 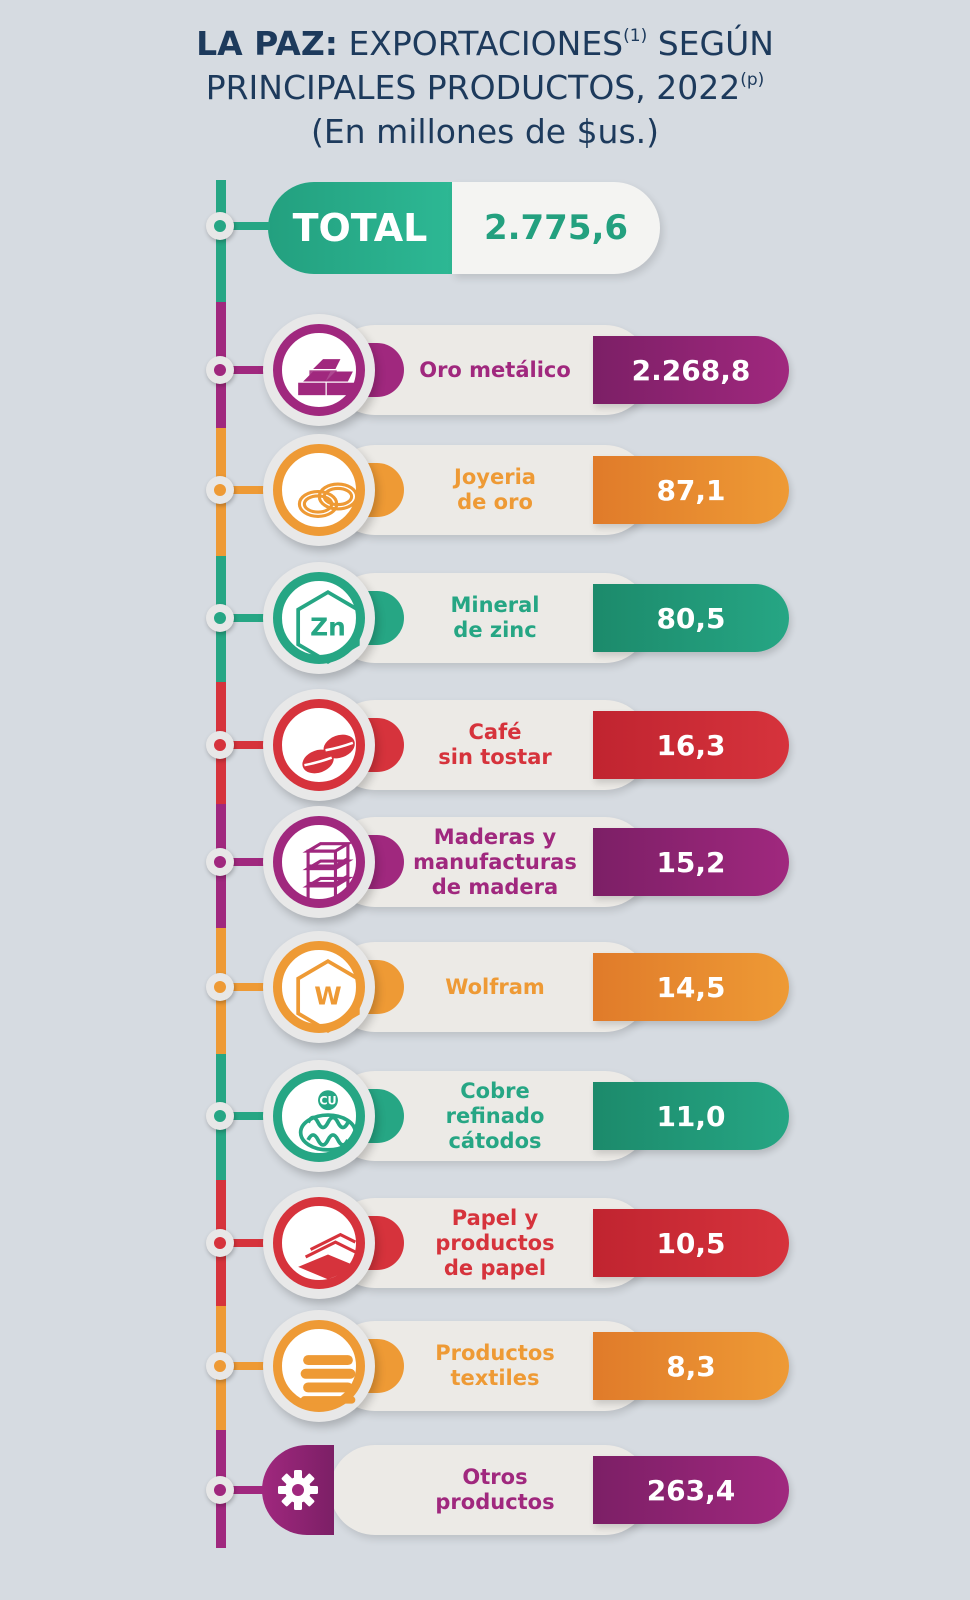 I want to click on icon-symbol-text: Zn, so click(x=328, y=627).